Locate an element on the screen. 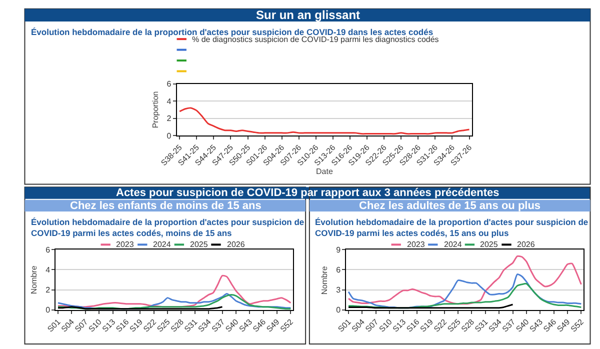  chart-title: Évolution hebdomadaire de la proportion d'actes pour suspicion de COVID-19 dans les actes codés is located at coordinates (232, 32).